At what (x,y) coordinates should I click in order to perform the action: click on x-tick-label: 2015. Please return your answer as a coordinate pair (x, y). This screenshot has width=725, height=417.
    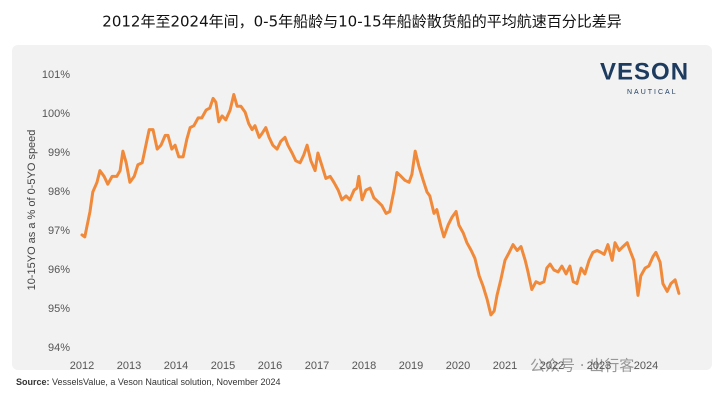
    Looking at the image, I should click on (223, 366).